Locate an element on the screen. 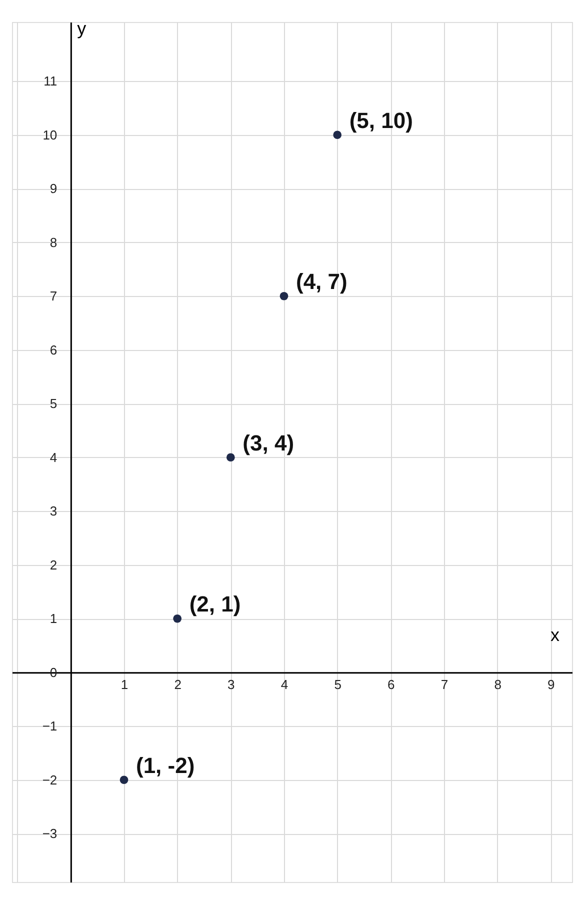 Image resolution: width=584 pixels, height=901 pixels. y-tick-label: 5 is located at coordinates (54, 404).